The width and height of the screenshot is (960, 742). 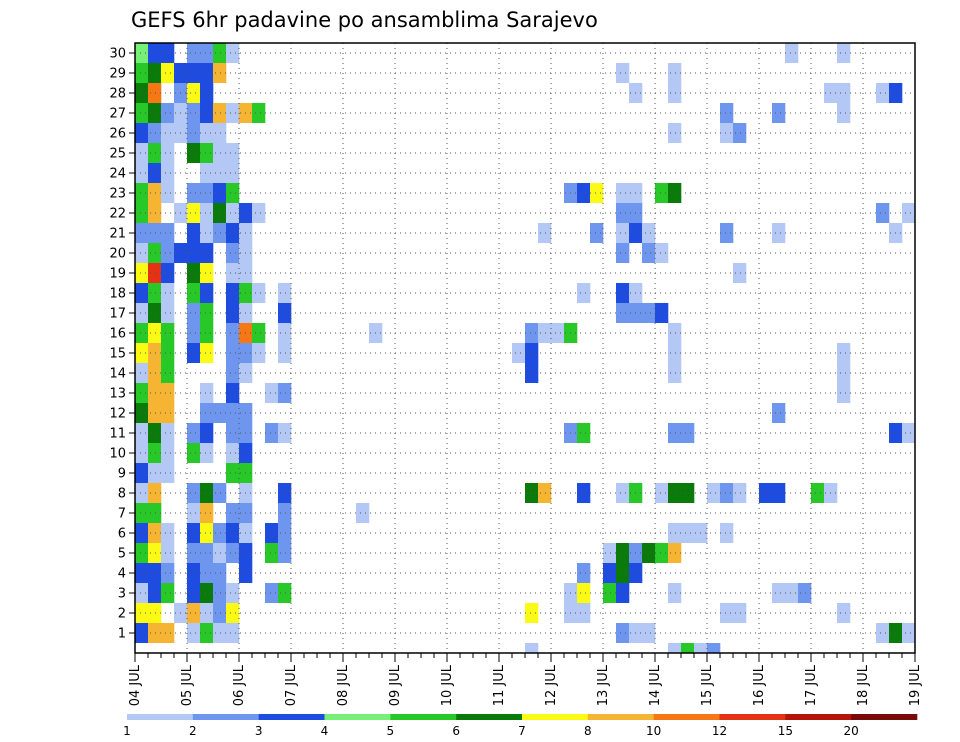 What do you see at coordinates (752, 717) in the screenshot?
I see `colorbar-swatch` at bounding box center [752, 717].